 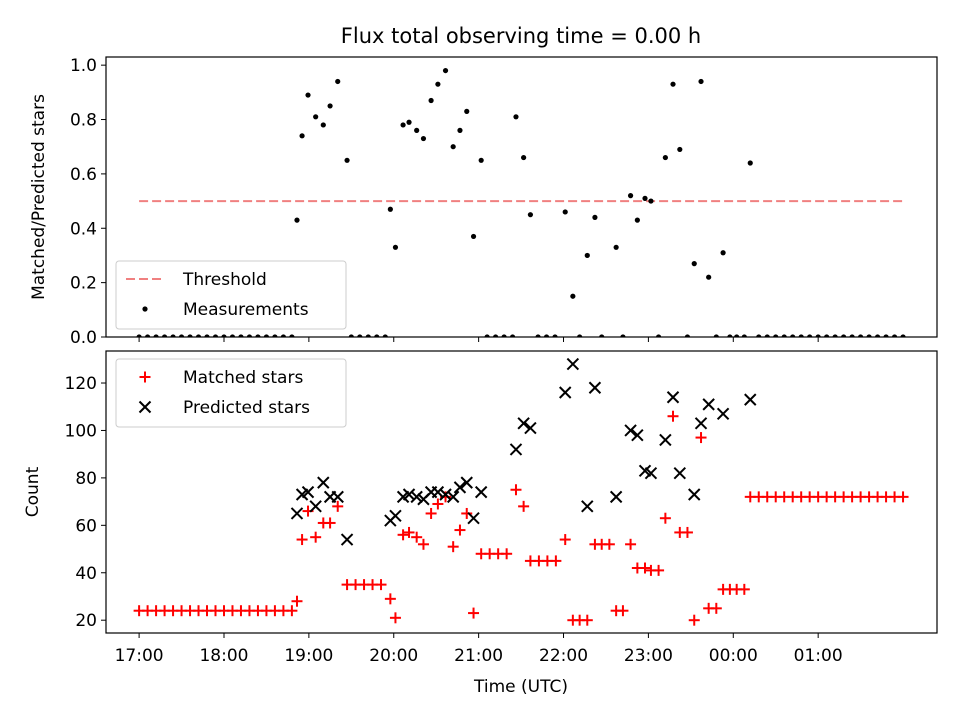 I want to click on y-tick-label: 100, so click(x=81, y=431).